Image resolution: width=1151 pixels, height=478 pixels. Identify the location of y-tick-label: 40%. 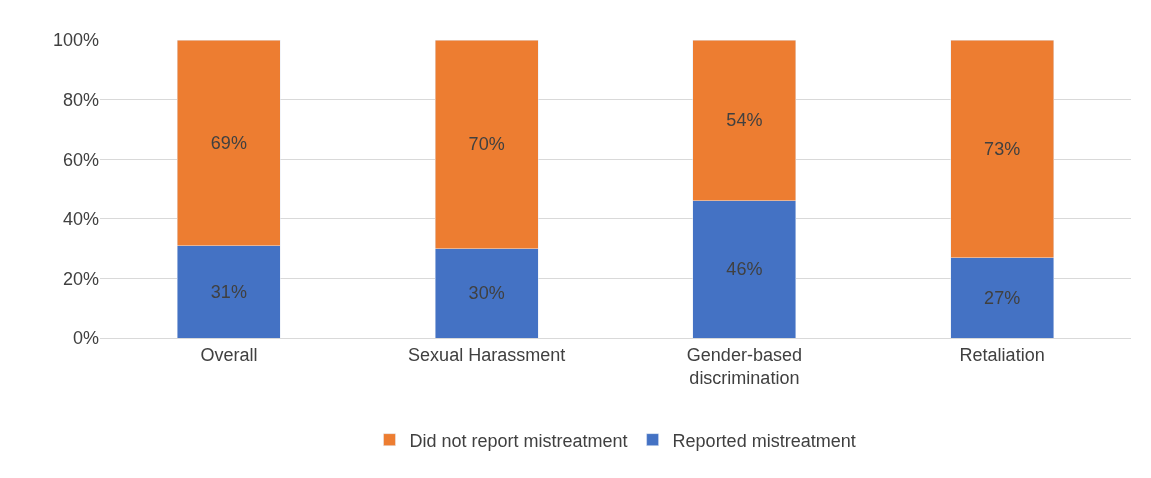
(80, 219).